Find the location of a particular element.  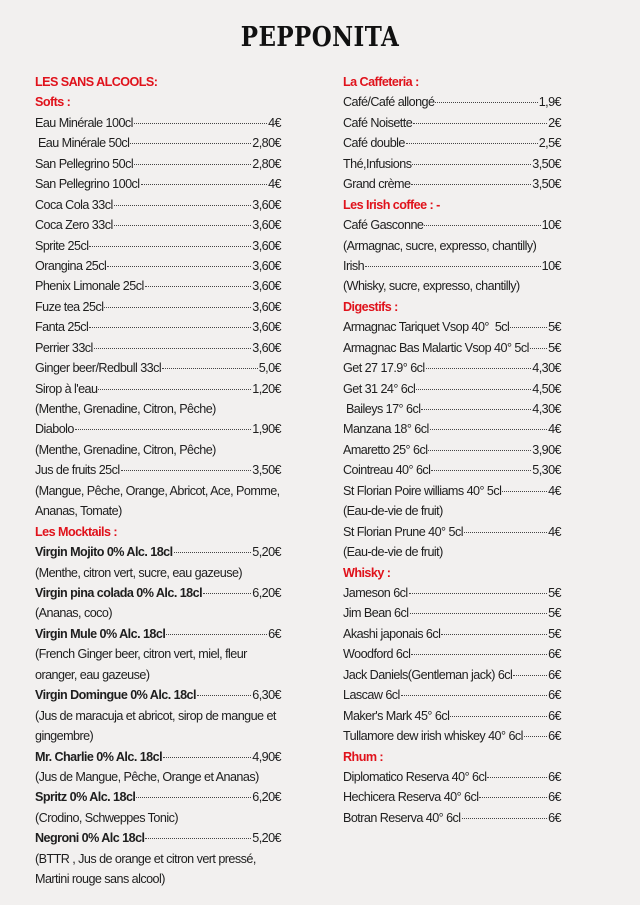

item-name: Virgin pina colada 0% Alc. 18cl is located at coordinates (119, 593).